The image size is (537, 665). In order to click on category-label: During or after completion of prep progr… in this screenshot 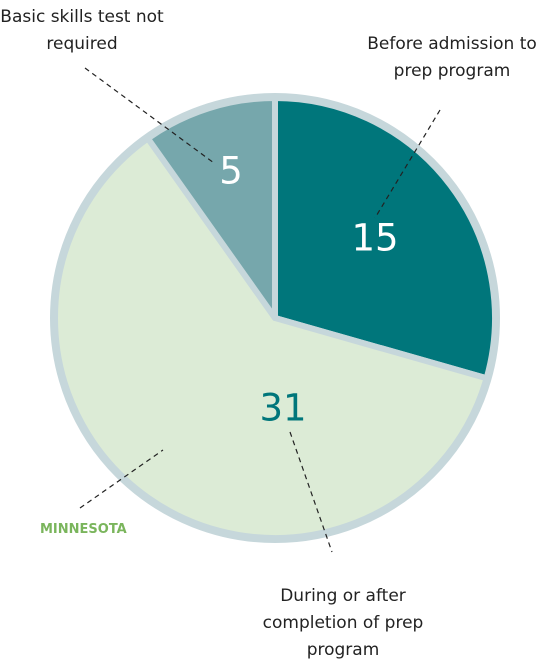, I will do `click(343, 623)`.